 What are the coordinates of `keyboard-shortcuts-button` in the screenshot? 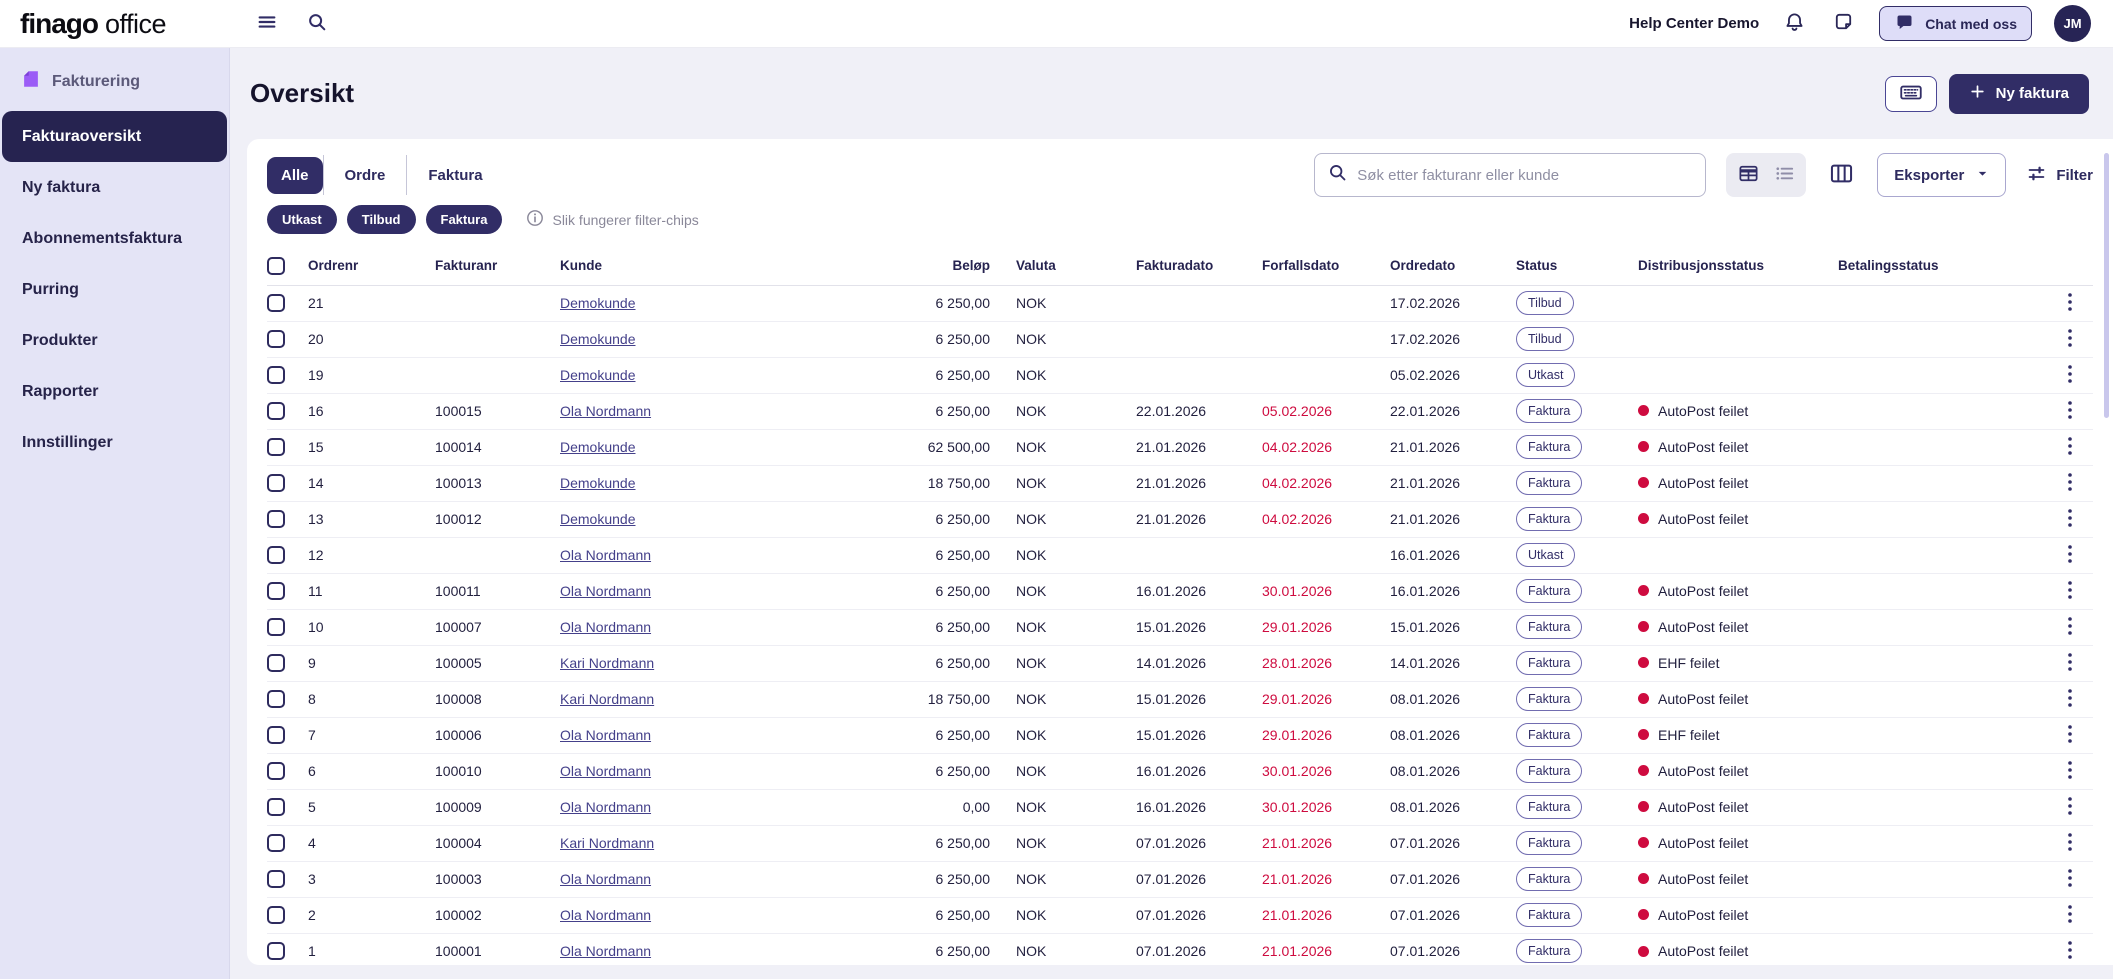 It's located at (1910, 93).